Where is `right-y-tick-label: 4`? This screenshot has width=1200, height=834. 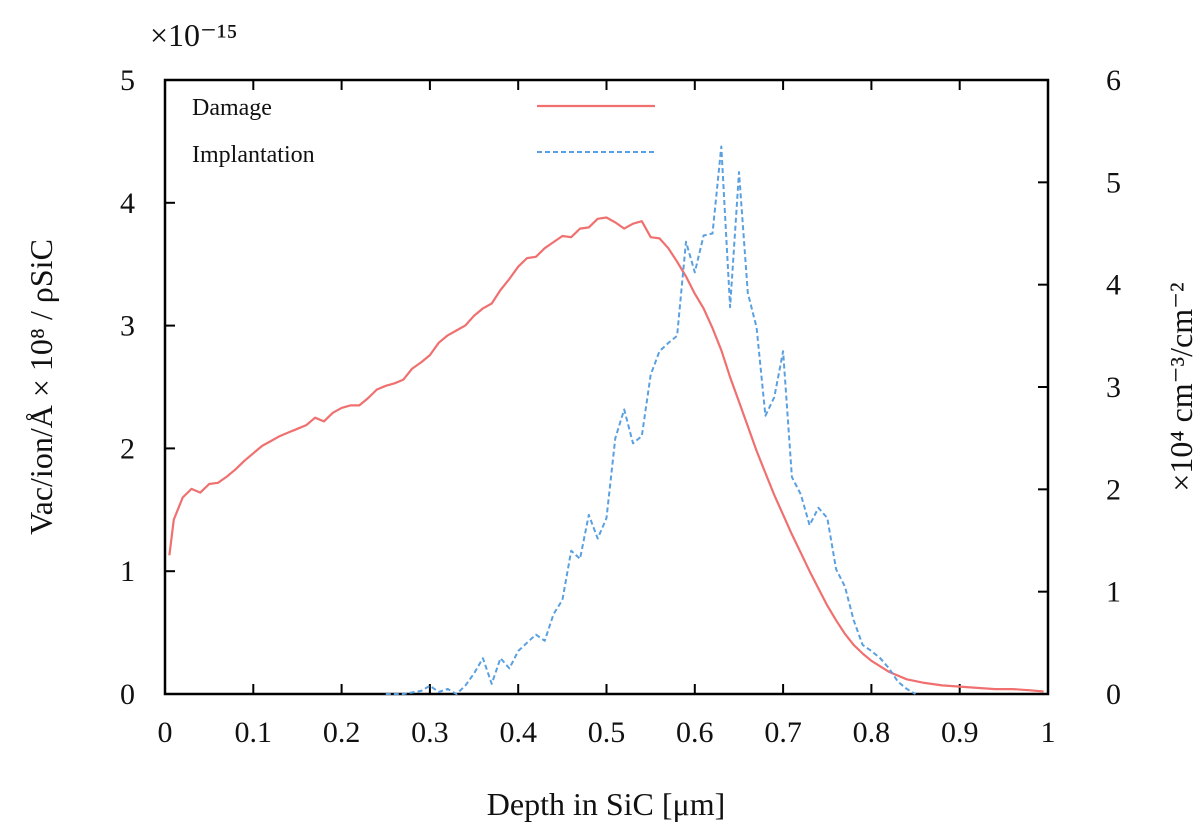
right-y-tick-label: 4 is located at coordinates (1113, 285).